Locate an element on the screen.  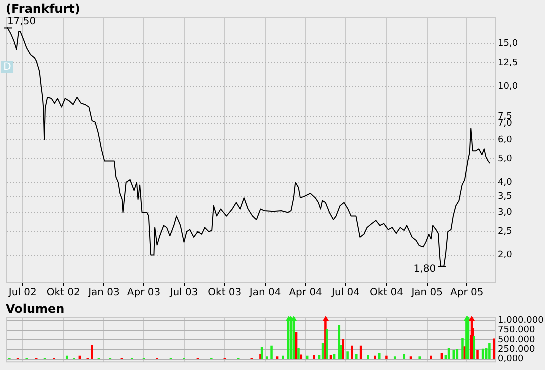
y-tick-label: 4,0 is located at coordinates (505, 183).